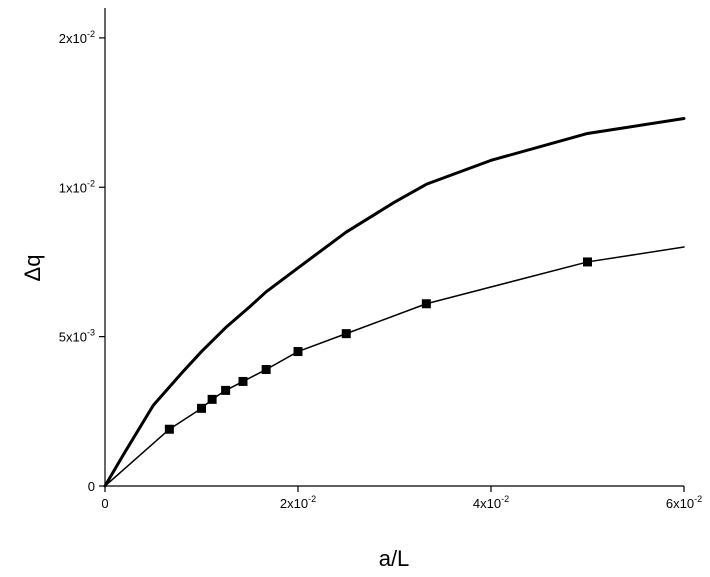 Image resolution: width=710 pixels, height=577 pixels. I want to click on x-tick-mantissa: 0, so click(104, 503).